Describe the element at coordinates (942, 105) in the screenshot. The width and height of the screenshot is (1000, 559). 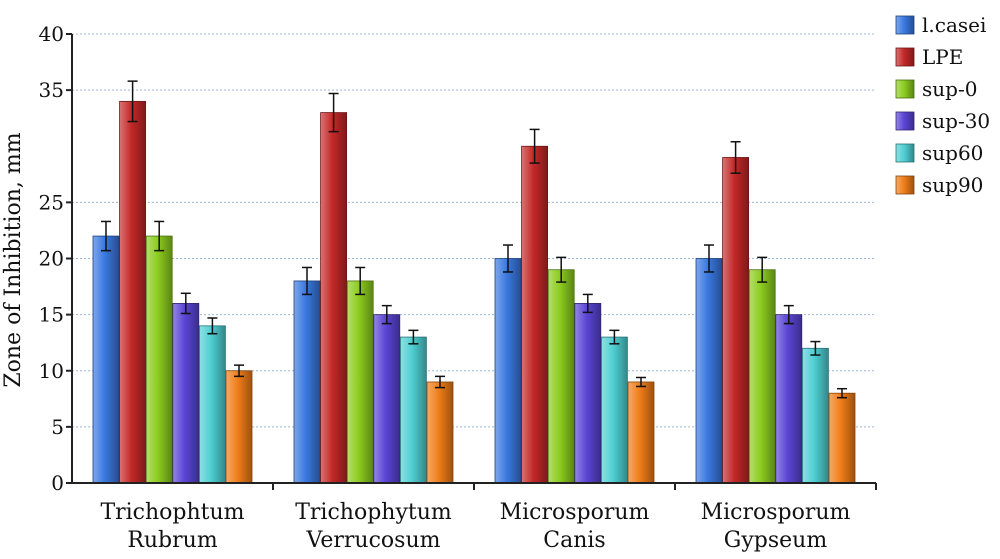
I see `legend: l.casei LPE sup-0 sup-30 sup60 sup90` at that location.